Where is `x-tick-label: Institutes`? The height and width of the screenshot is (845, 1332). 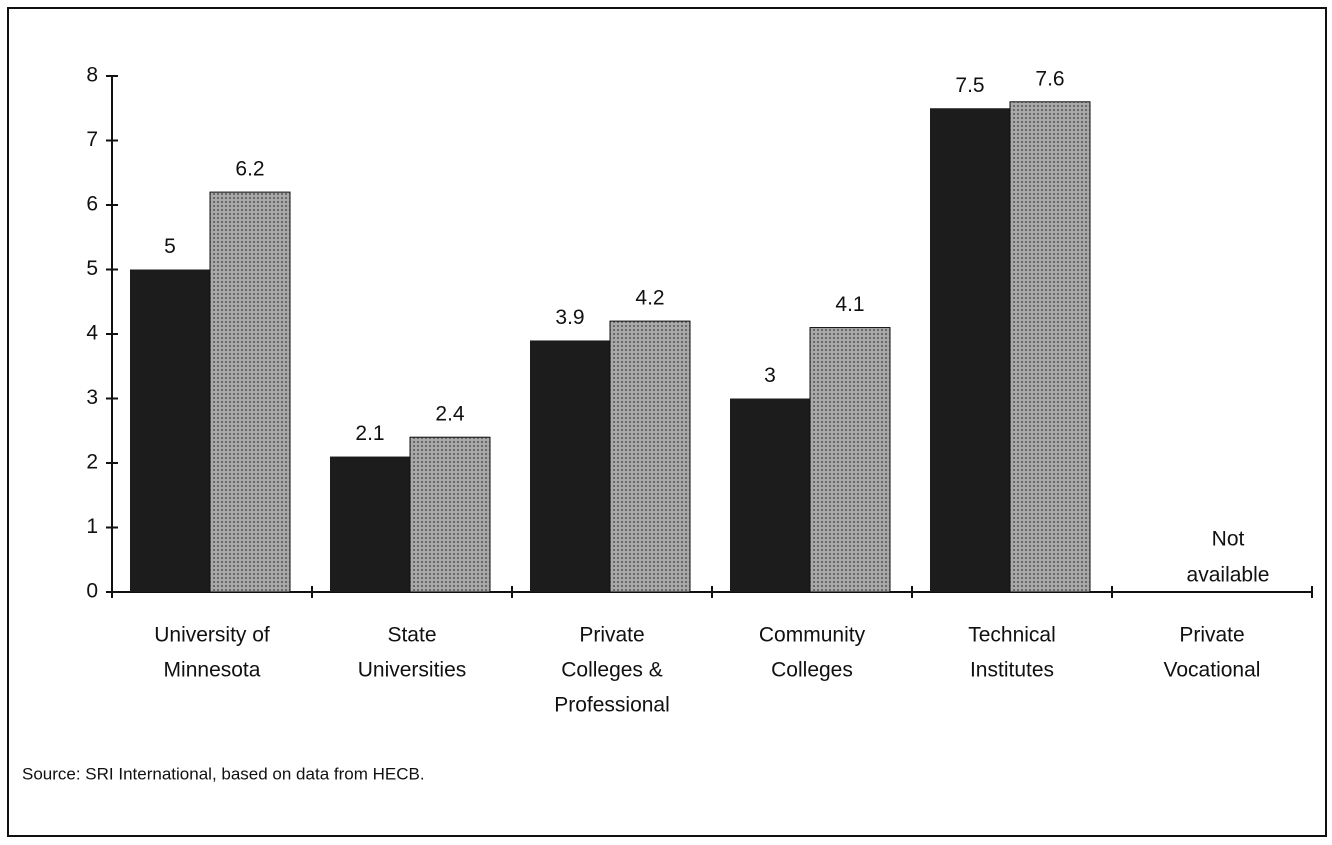 x-tick-label: Institutes is located at coordinates (1012, 670).